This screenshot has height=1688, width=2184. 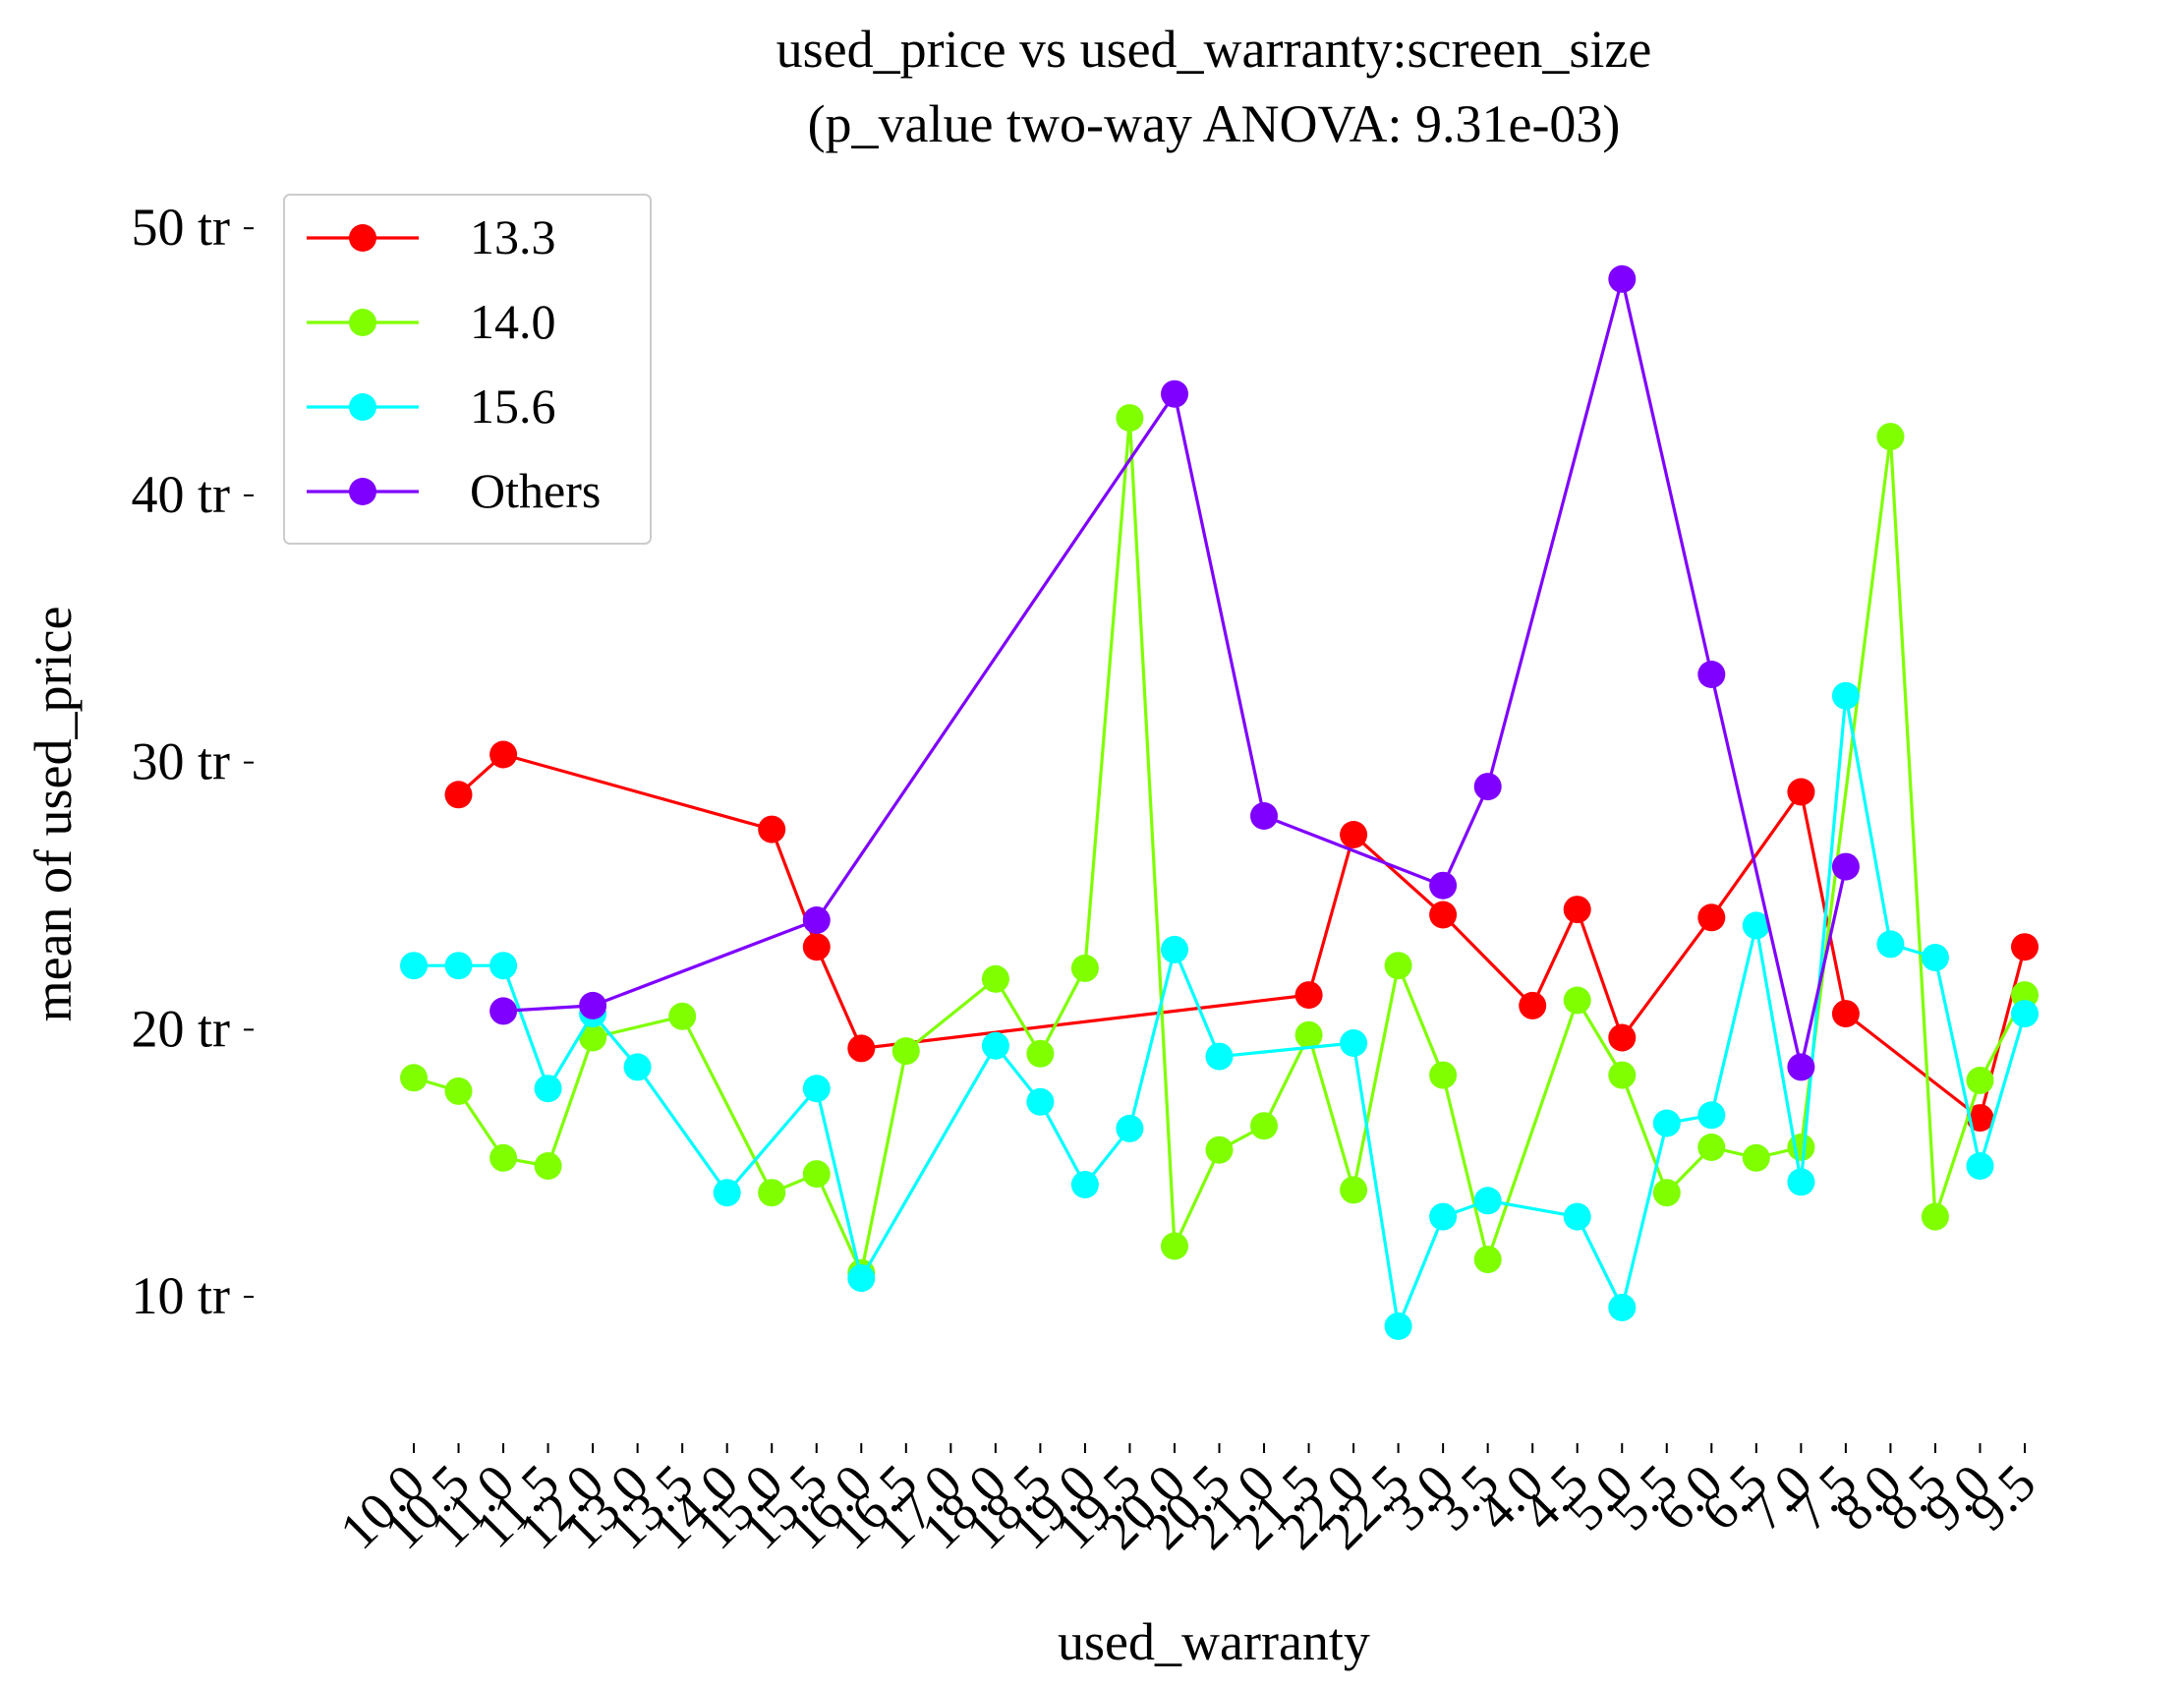 I want to click on y-axis: 10 tr 20 tr 30 tr 40 tr 50 tr, so click(x=193, y=761).